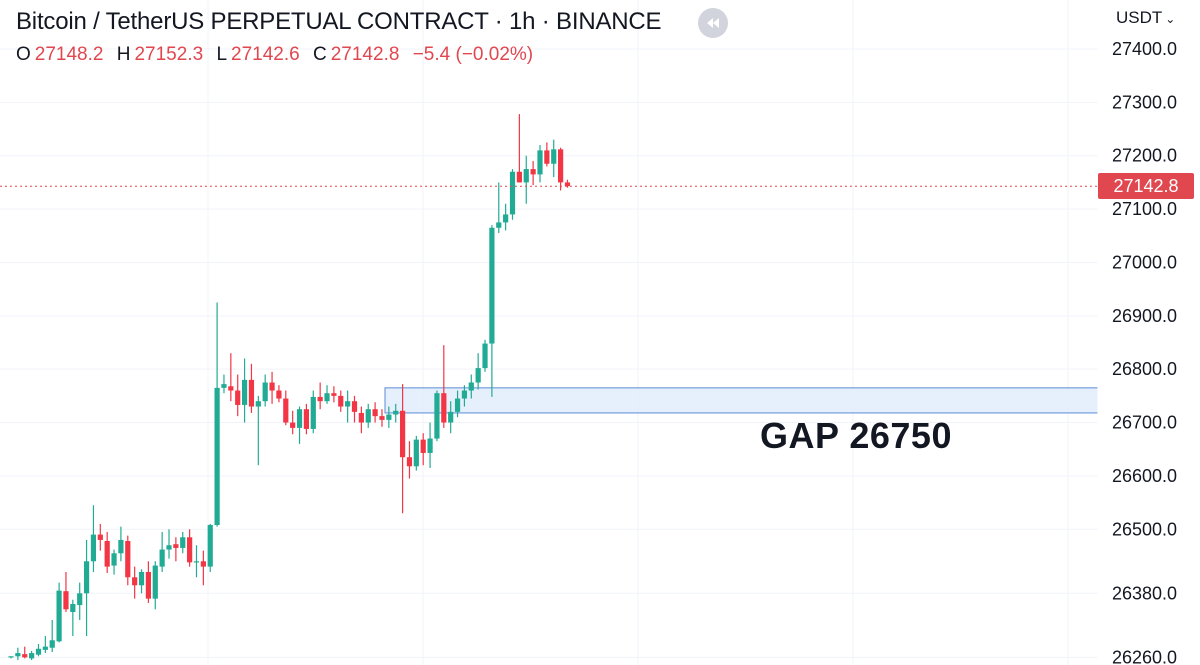  I want to click on ohlc-open-key: O, so click(23, 54).